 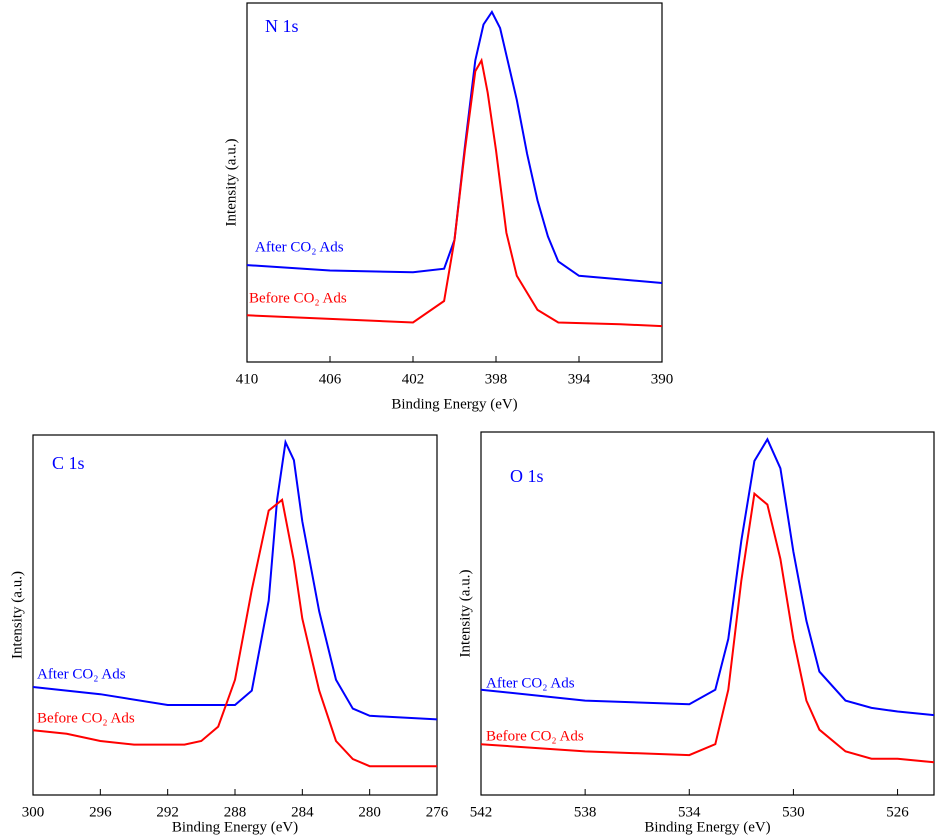 What do you see at coordinates (33, 812) in the screenshot?
I see `x-tick-label: 300` at bounding box center [33, 812].